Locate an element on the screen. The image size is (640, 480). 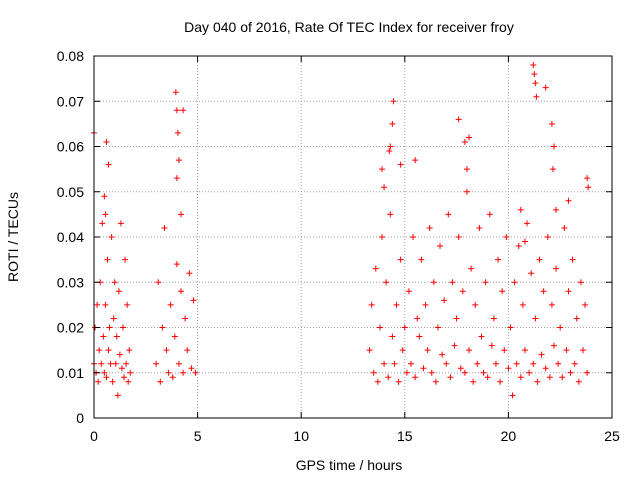
x-tick-label: 15 is located at coordinates (405, 436).